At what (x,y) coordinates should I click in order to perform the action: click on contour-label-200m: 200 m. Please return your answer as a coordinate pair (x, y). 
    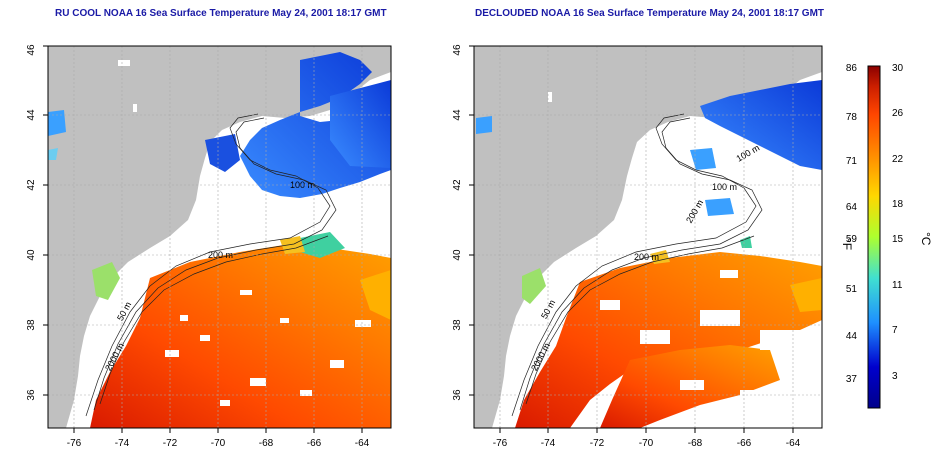
    Looking at the image, I should click on (646, 257).